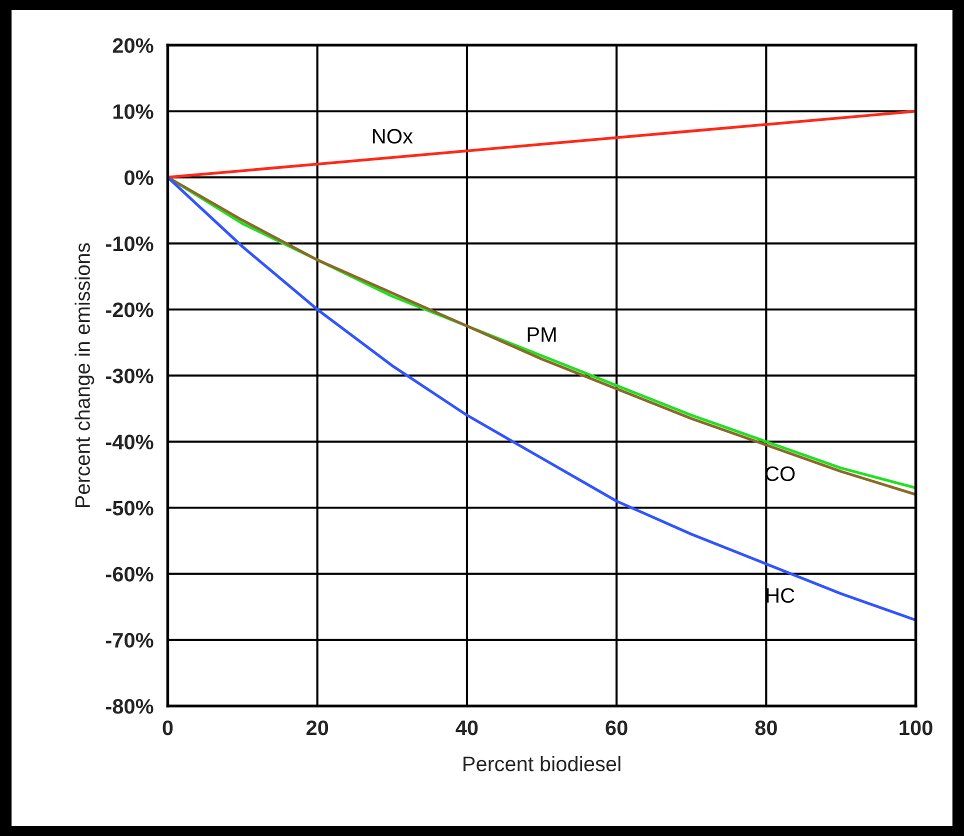 Image resolution: width=964 pixels, height=836 pixels. Describe the element at coordinates (130, 574) in the screenshot. I see `y-tick-label: -60%` at that location.